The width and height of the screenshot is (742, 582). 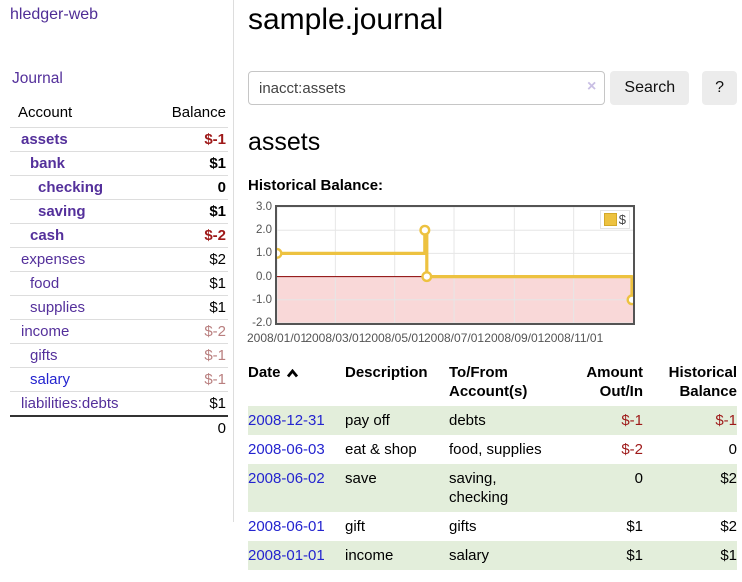 What do you see at coordinates (119, 427) in the screenshot?
I see `accounts-total-row: 0` at bounding box center [119, 427].